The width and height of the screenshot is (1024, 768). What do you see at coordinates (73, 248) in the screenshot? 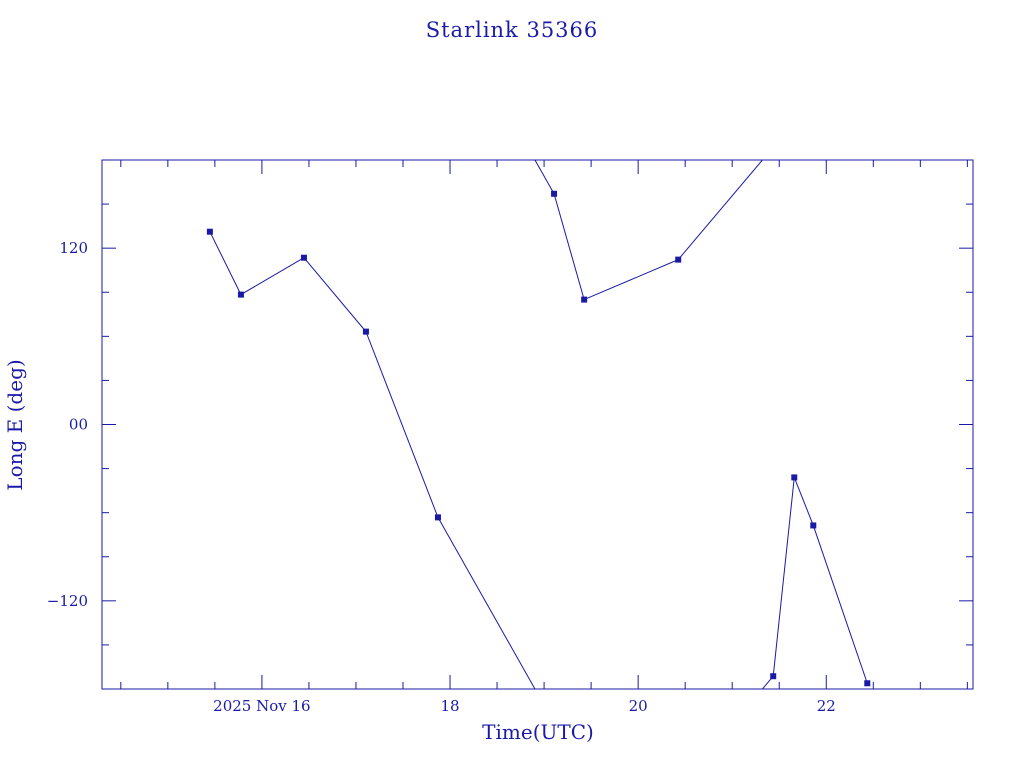
I see `y-tick-label: 120` at bounding box center [73, 248].